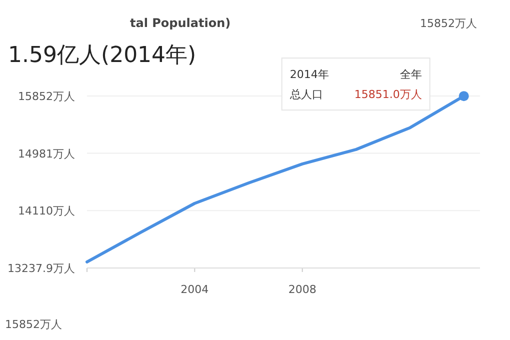 Image resolution: width=510 pixels, height=340 pixels. What do you see at coordinates (41, 268) in the screenshot?
I see `y-tick-label: 13237.9万人` at bounding box center [41, 268].